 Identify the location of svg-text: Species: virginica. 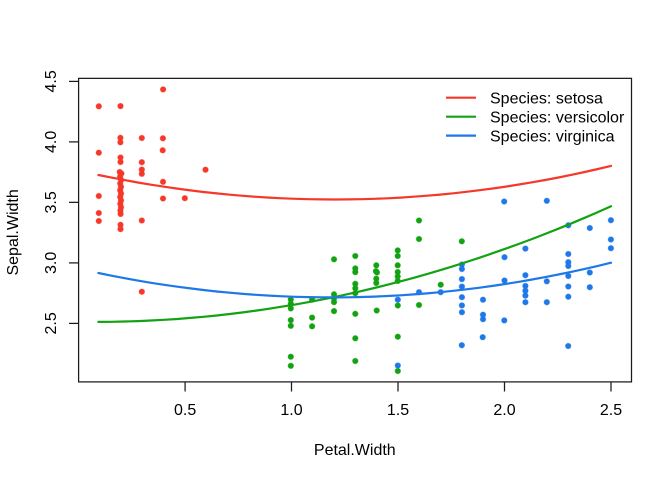
(552, 136).